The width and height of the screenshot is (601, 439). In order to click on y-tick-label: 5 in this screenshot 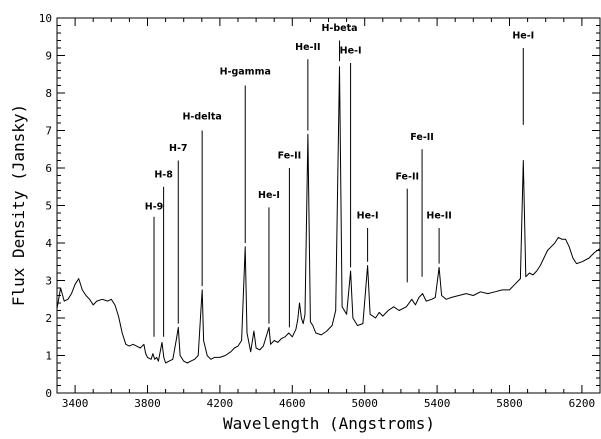, I will do `click(48, 206)`.